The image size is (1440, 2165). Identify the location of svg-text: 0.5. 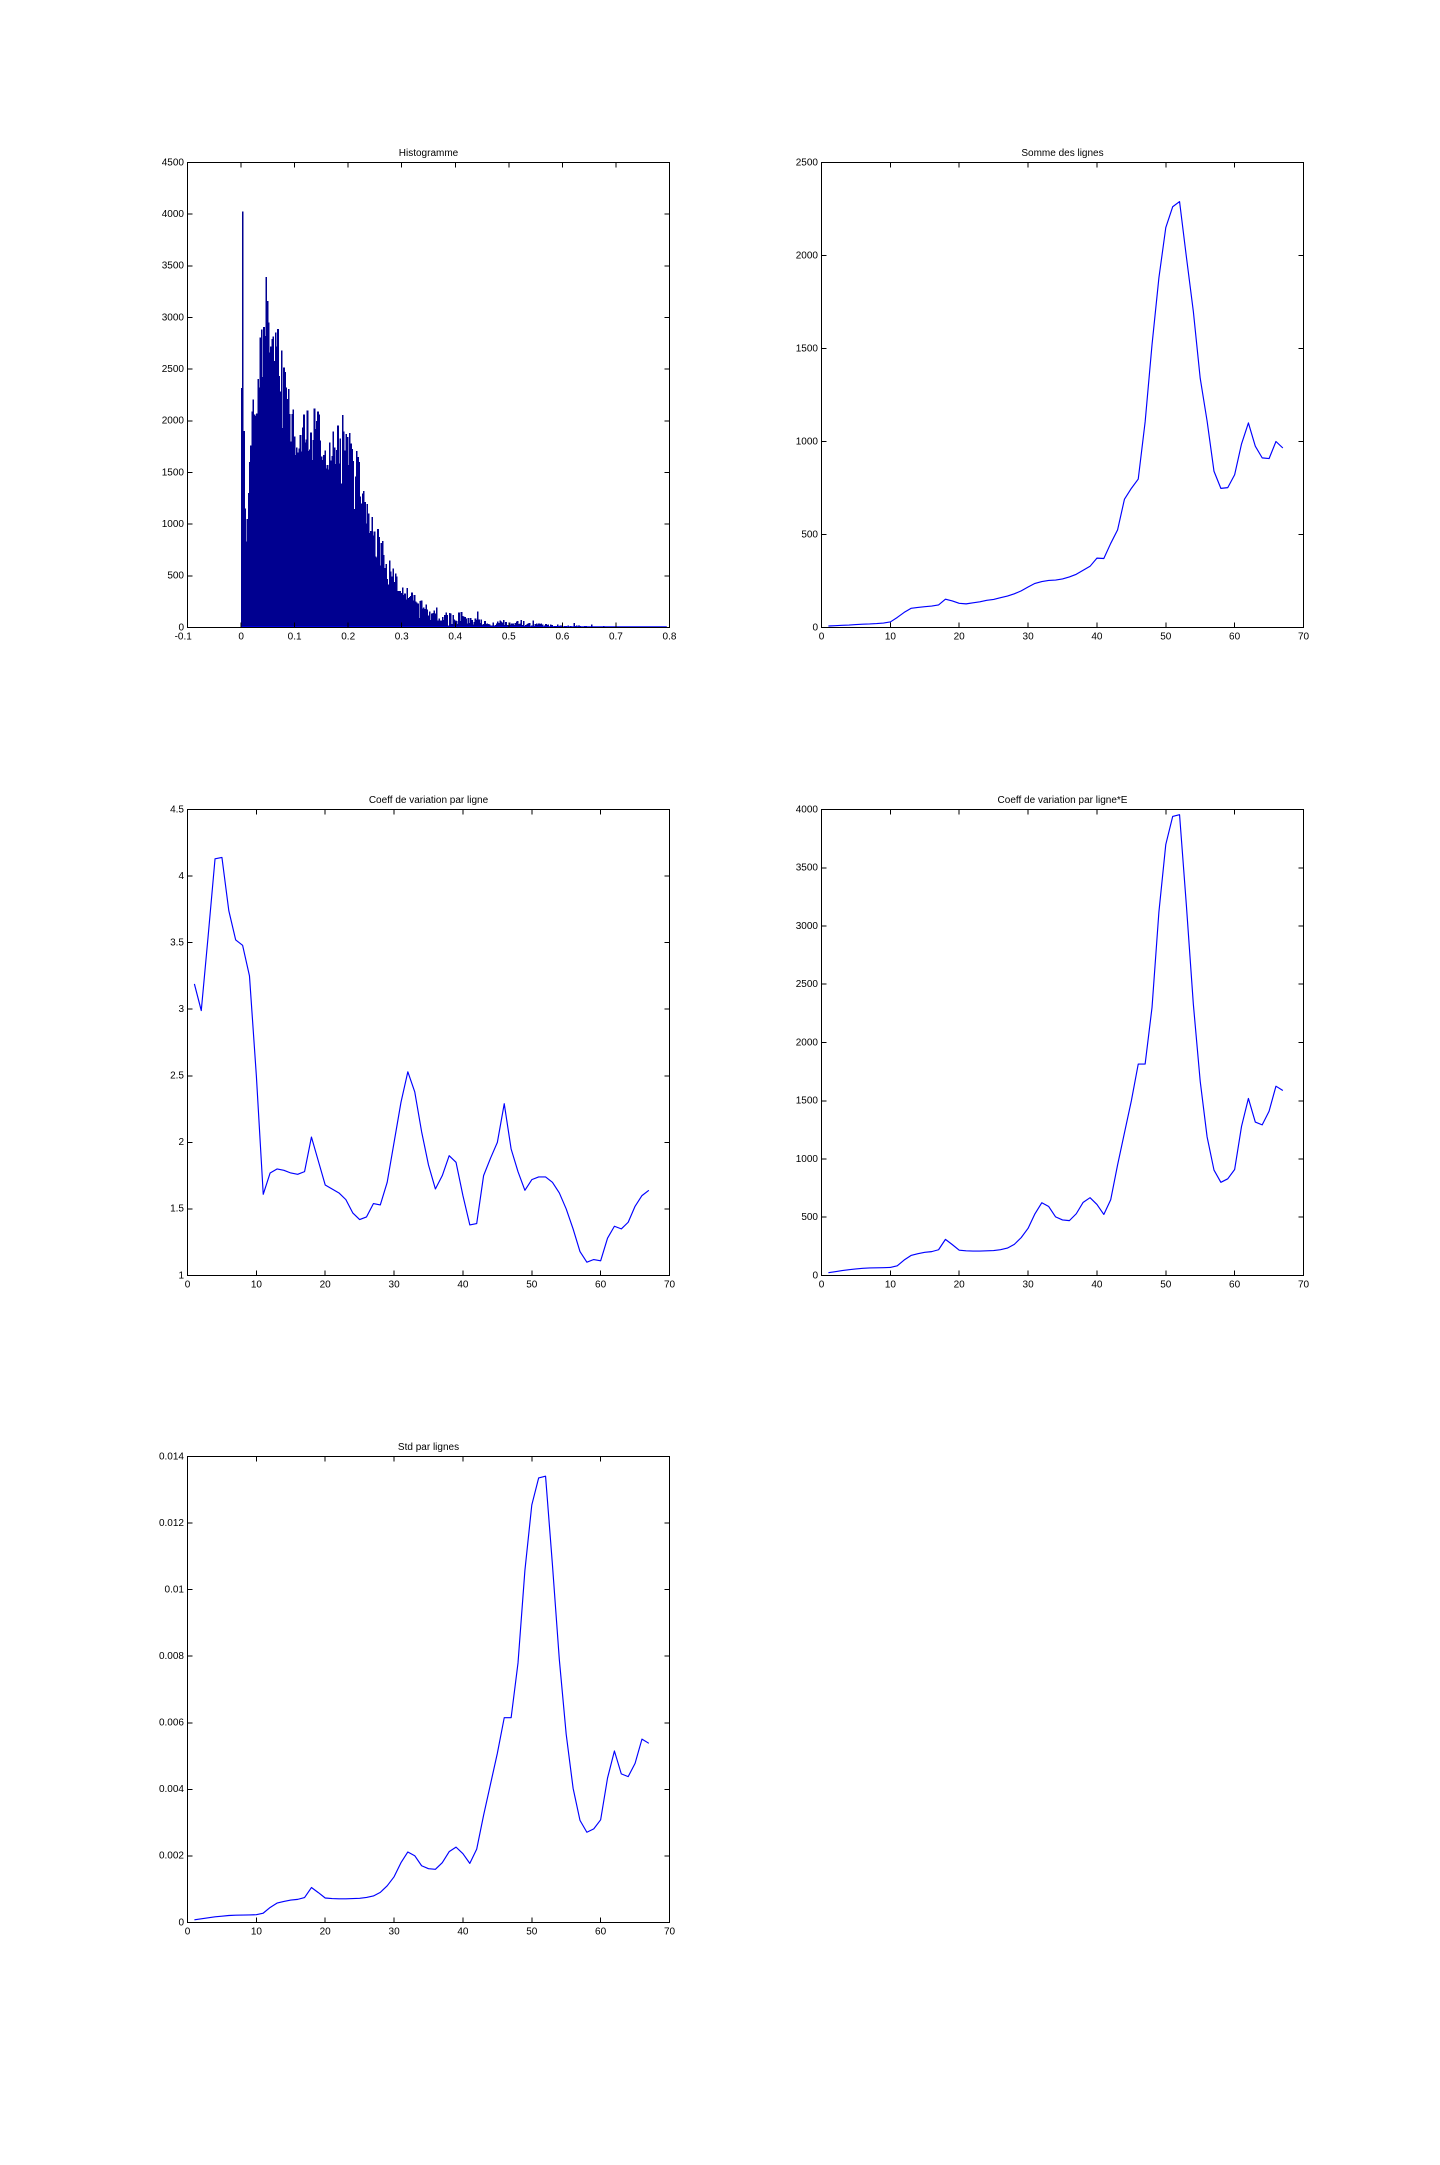
(509, 637).